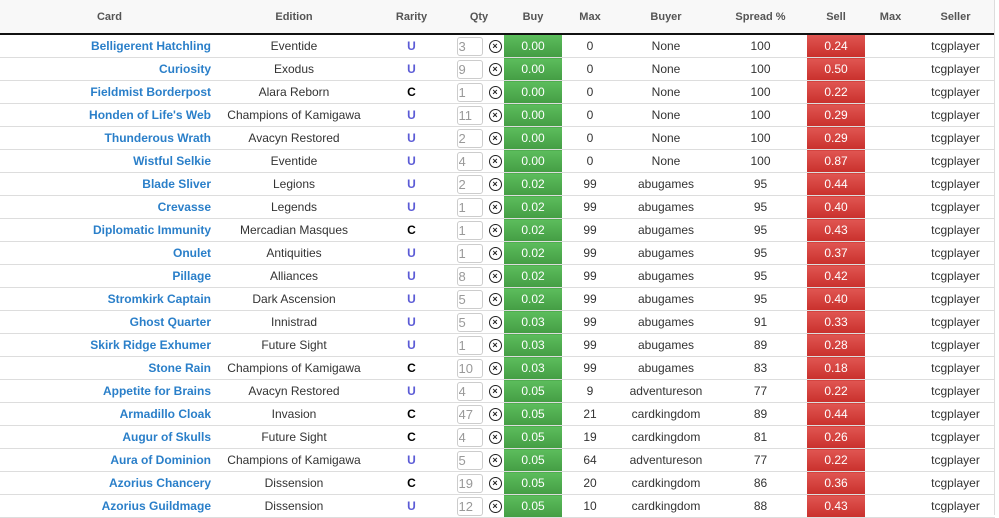  Describe the element at coordinates (109, 253) in the screenshot. I see `card-link: Onulet` at that location.